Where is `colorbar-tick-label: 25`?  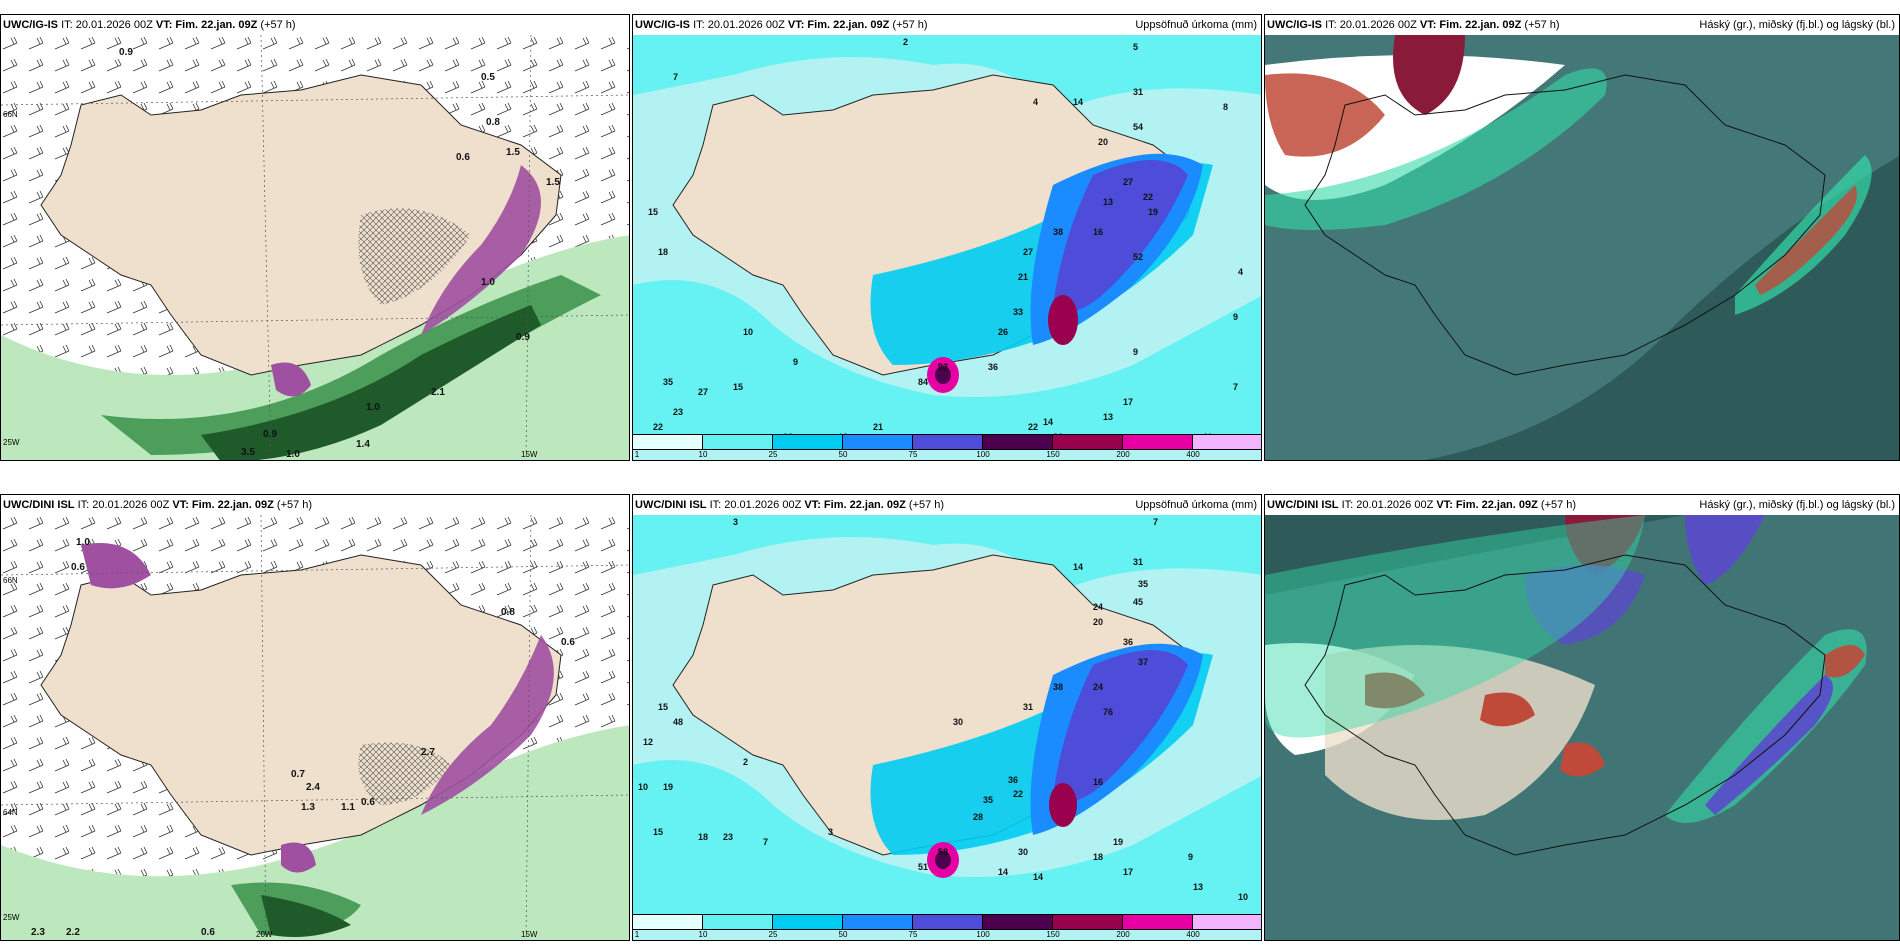
colorbar-tick-label: 25 is located at coordinates (773, 934).